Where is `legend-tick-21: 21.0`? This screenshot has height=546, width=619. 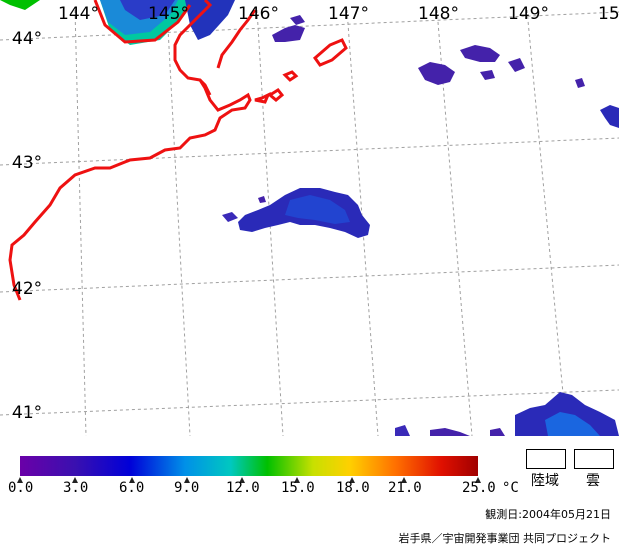
legend-tick-21: 21.0 is located at coordinates (405, 488).